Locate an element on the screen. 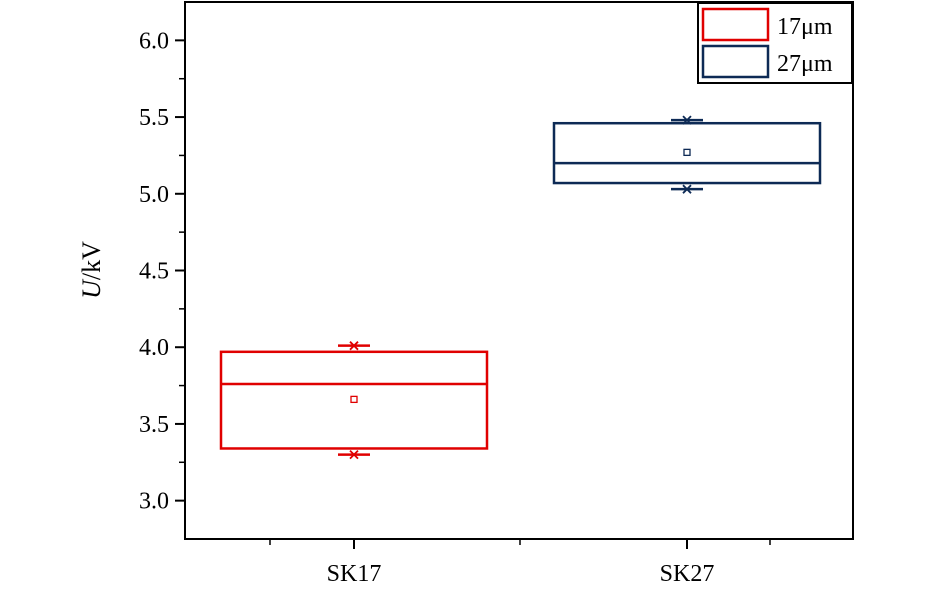 This screenshot has height=591, width=945. y-tick-label: 5.0 is located at coordinates (154, 195).